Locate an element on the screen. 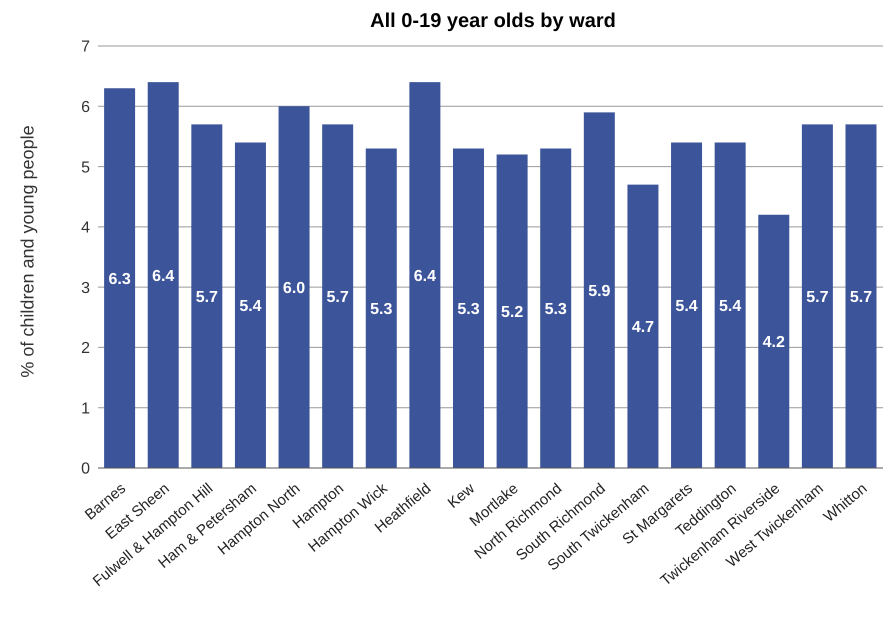 The height and width of the screenshot is (617, 896). data-label: 4.7 is located at coordinates (643, 327).